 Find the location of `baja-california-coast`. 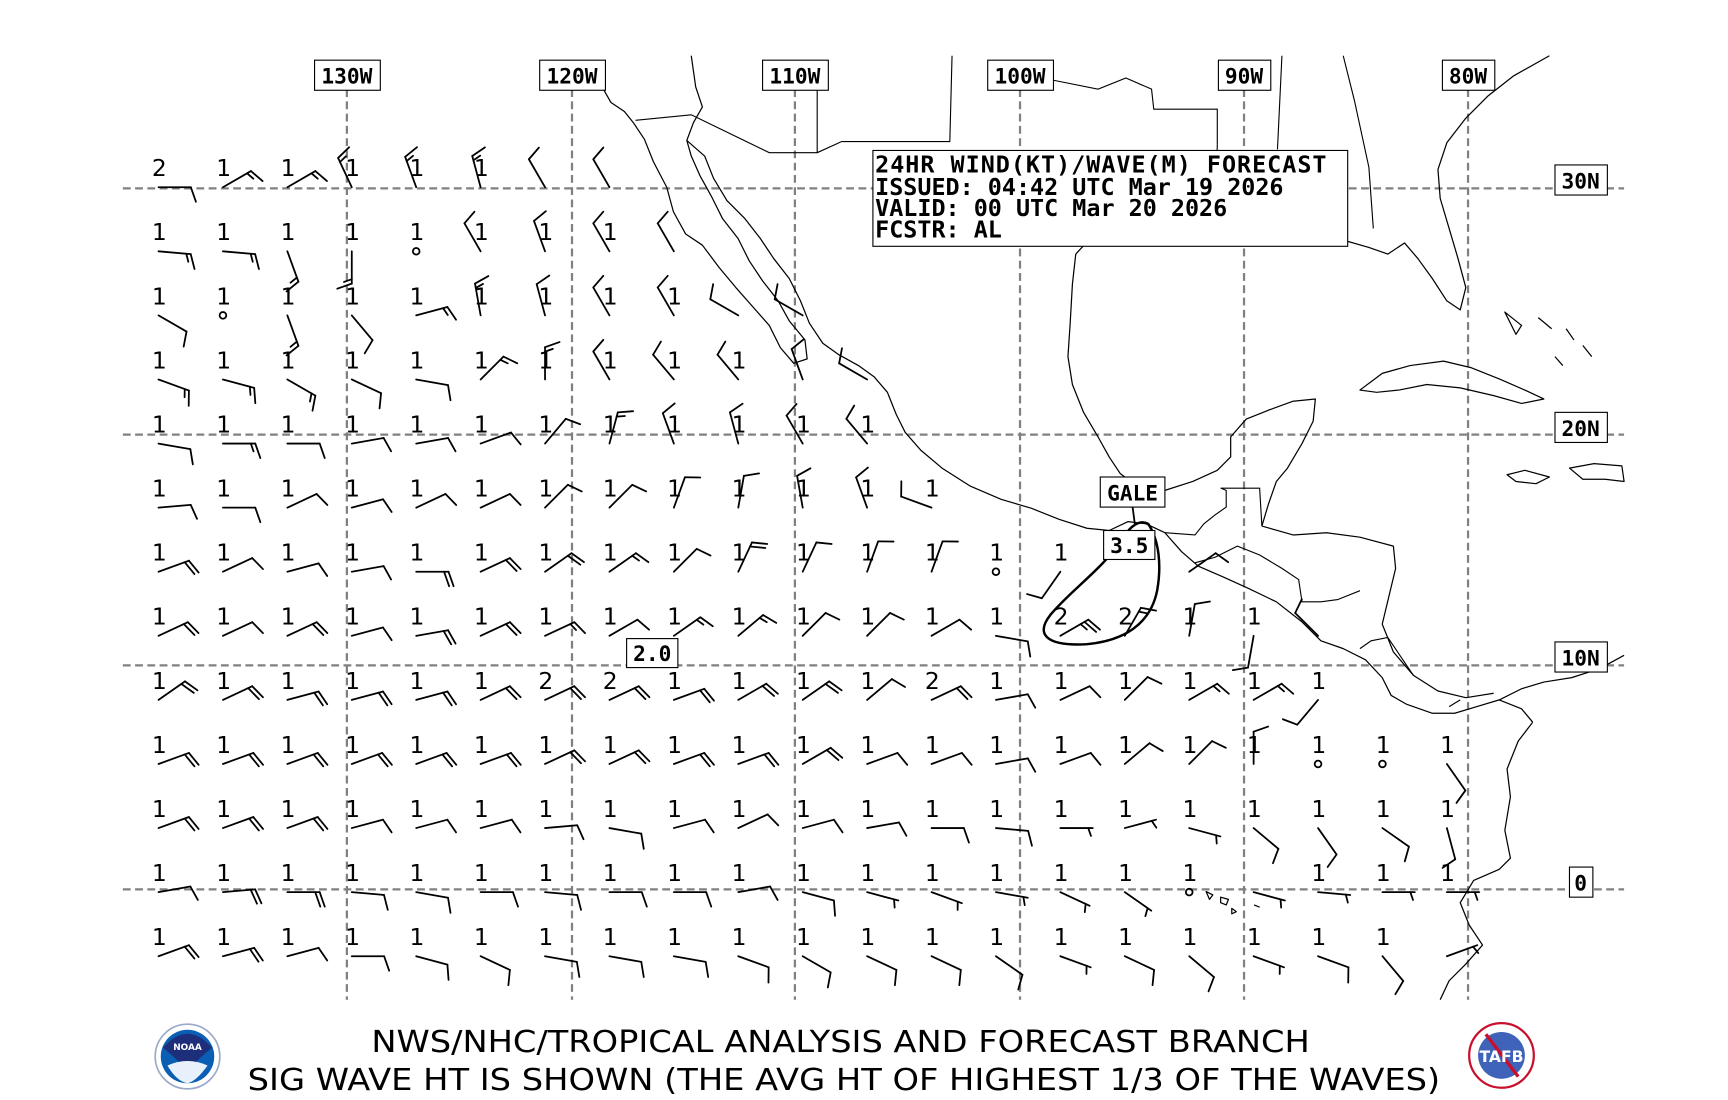

baja-california-coast is located at coordinates (704, 209).